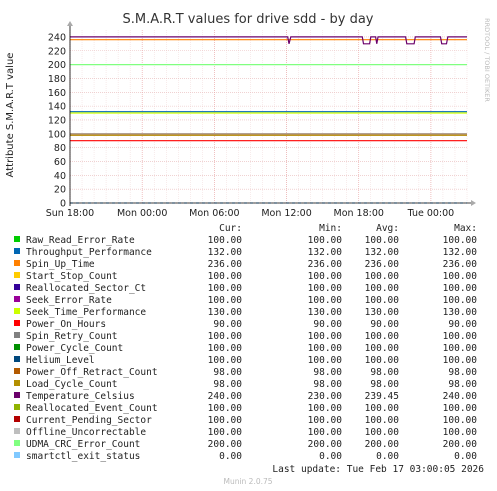  Describe the element at coordinates (83, 444) in the screenshot. I see `legend-name: UDMA_CRC_Error_Count` at that location.